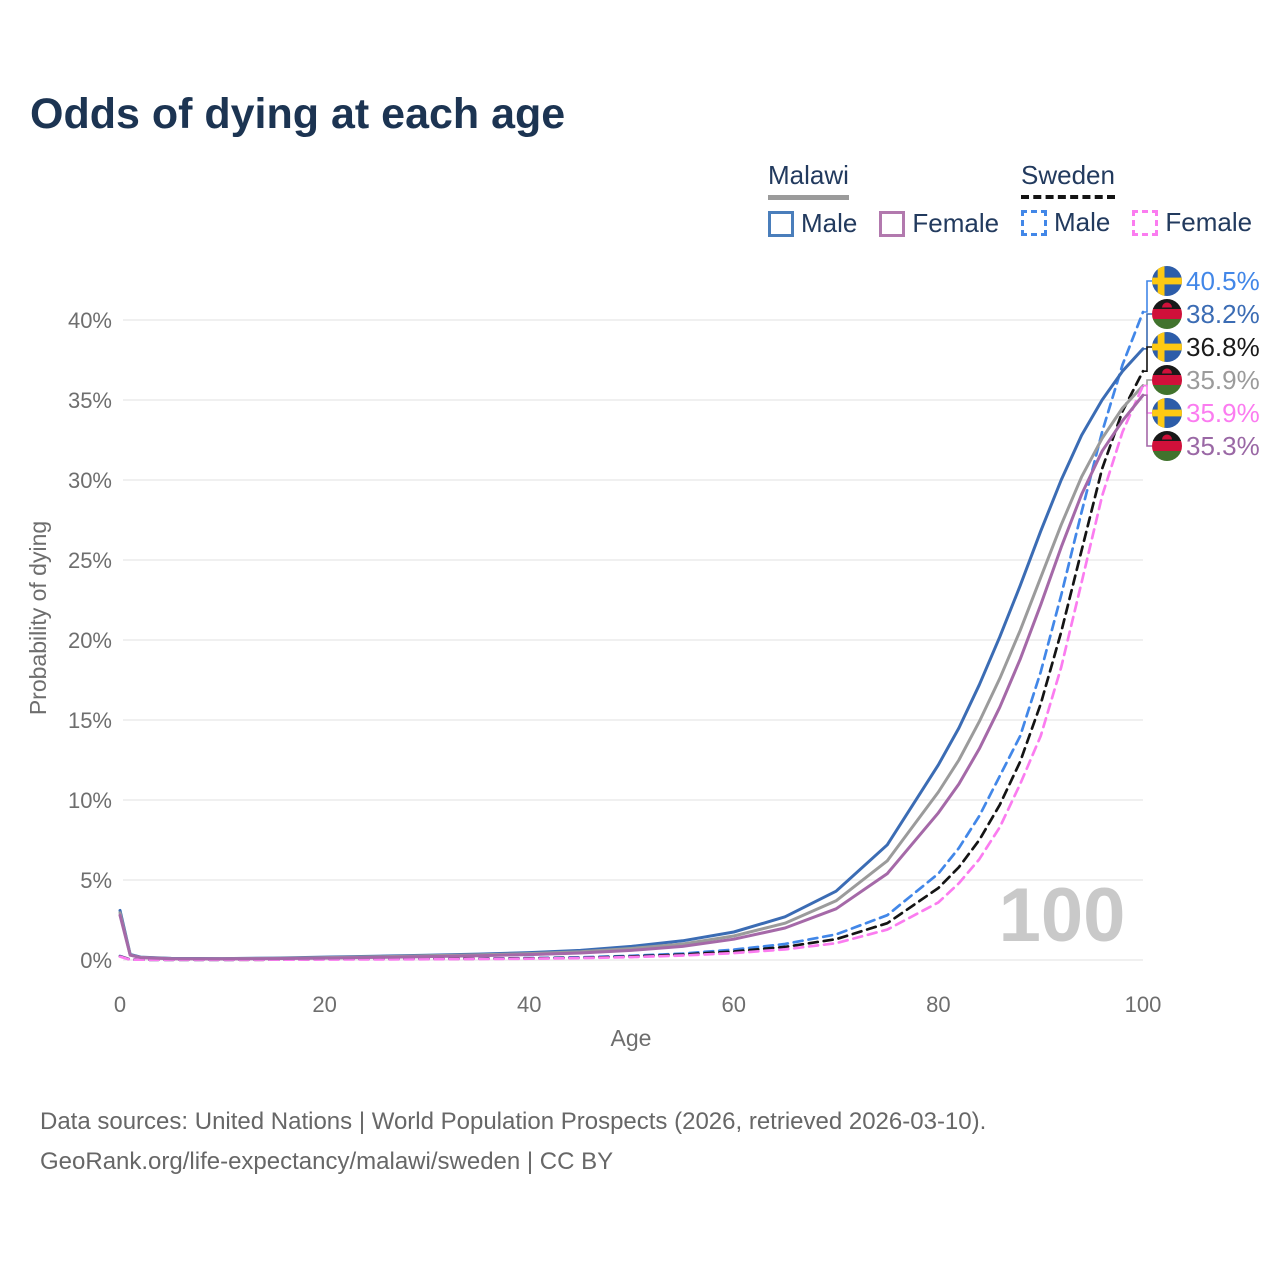 This screenshot has height=1280, width=1280. What do you see at coordinates (1068, 175) in the screenshot?
I see `legend-country-label: Sweden` at bounding box center [1068, 175].